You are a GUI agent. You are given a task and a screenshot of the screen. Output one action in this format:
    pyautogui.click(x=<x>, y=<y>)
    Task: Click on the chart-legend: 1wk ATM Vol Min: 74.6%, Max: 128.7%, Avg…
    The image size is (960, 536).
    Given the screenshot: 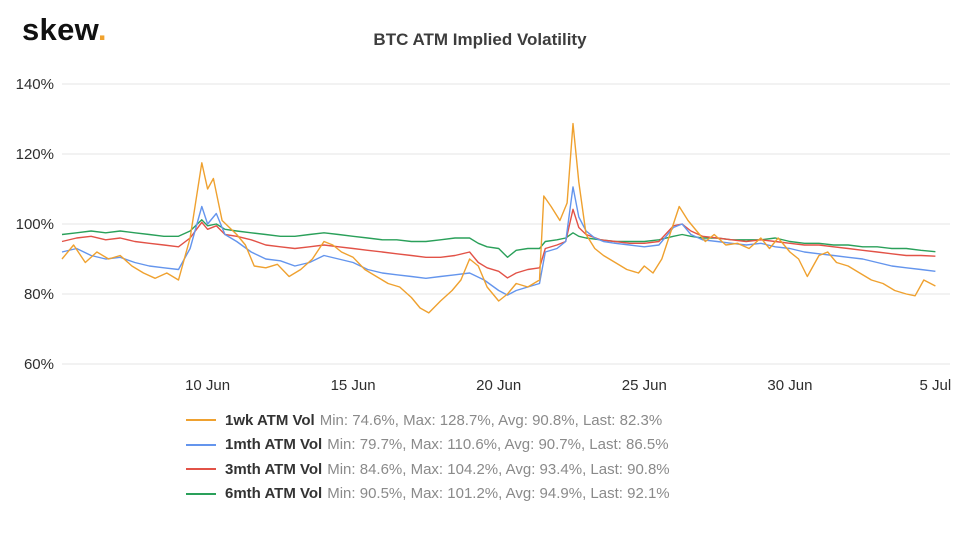 What is the action you would take?
    pyautogui.click(x=573, y=457)
    